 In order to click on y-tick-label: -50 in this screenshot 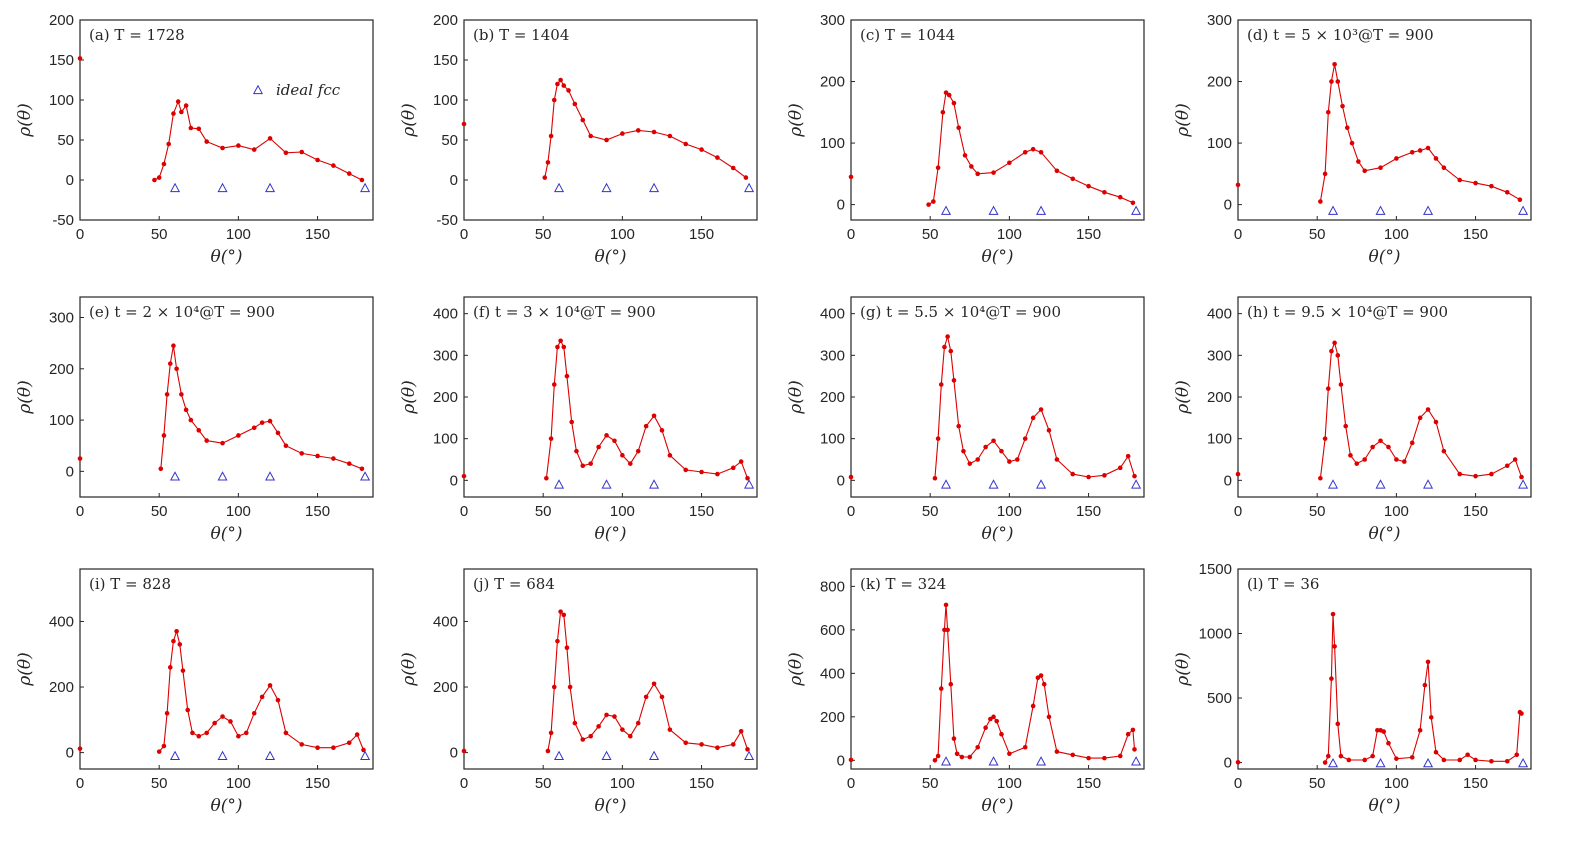, I will do `click(447, 220)`.